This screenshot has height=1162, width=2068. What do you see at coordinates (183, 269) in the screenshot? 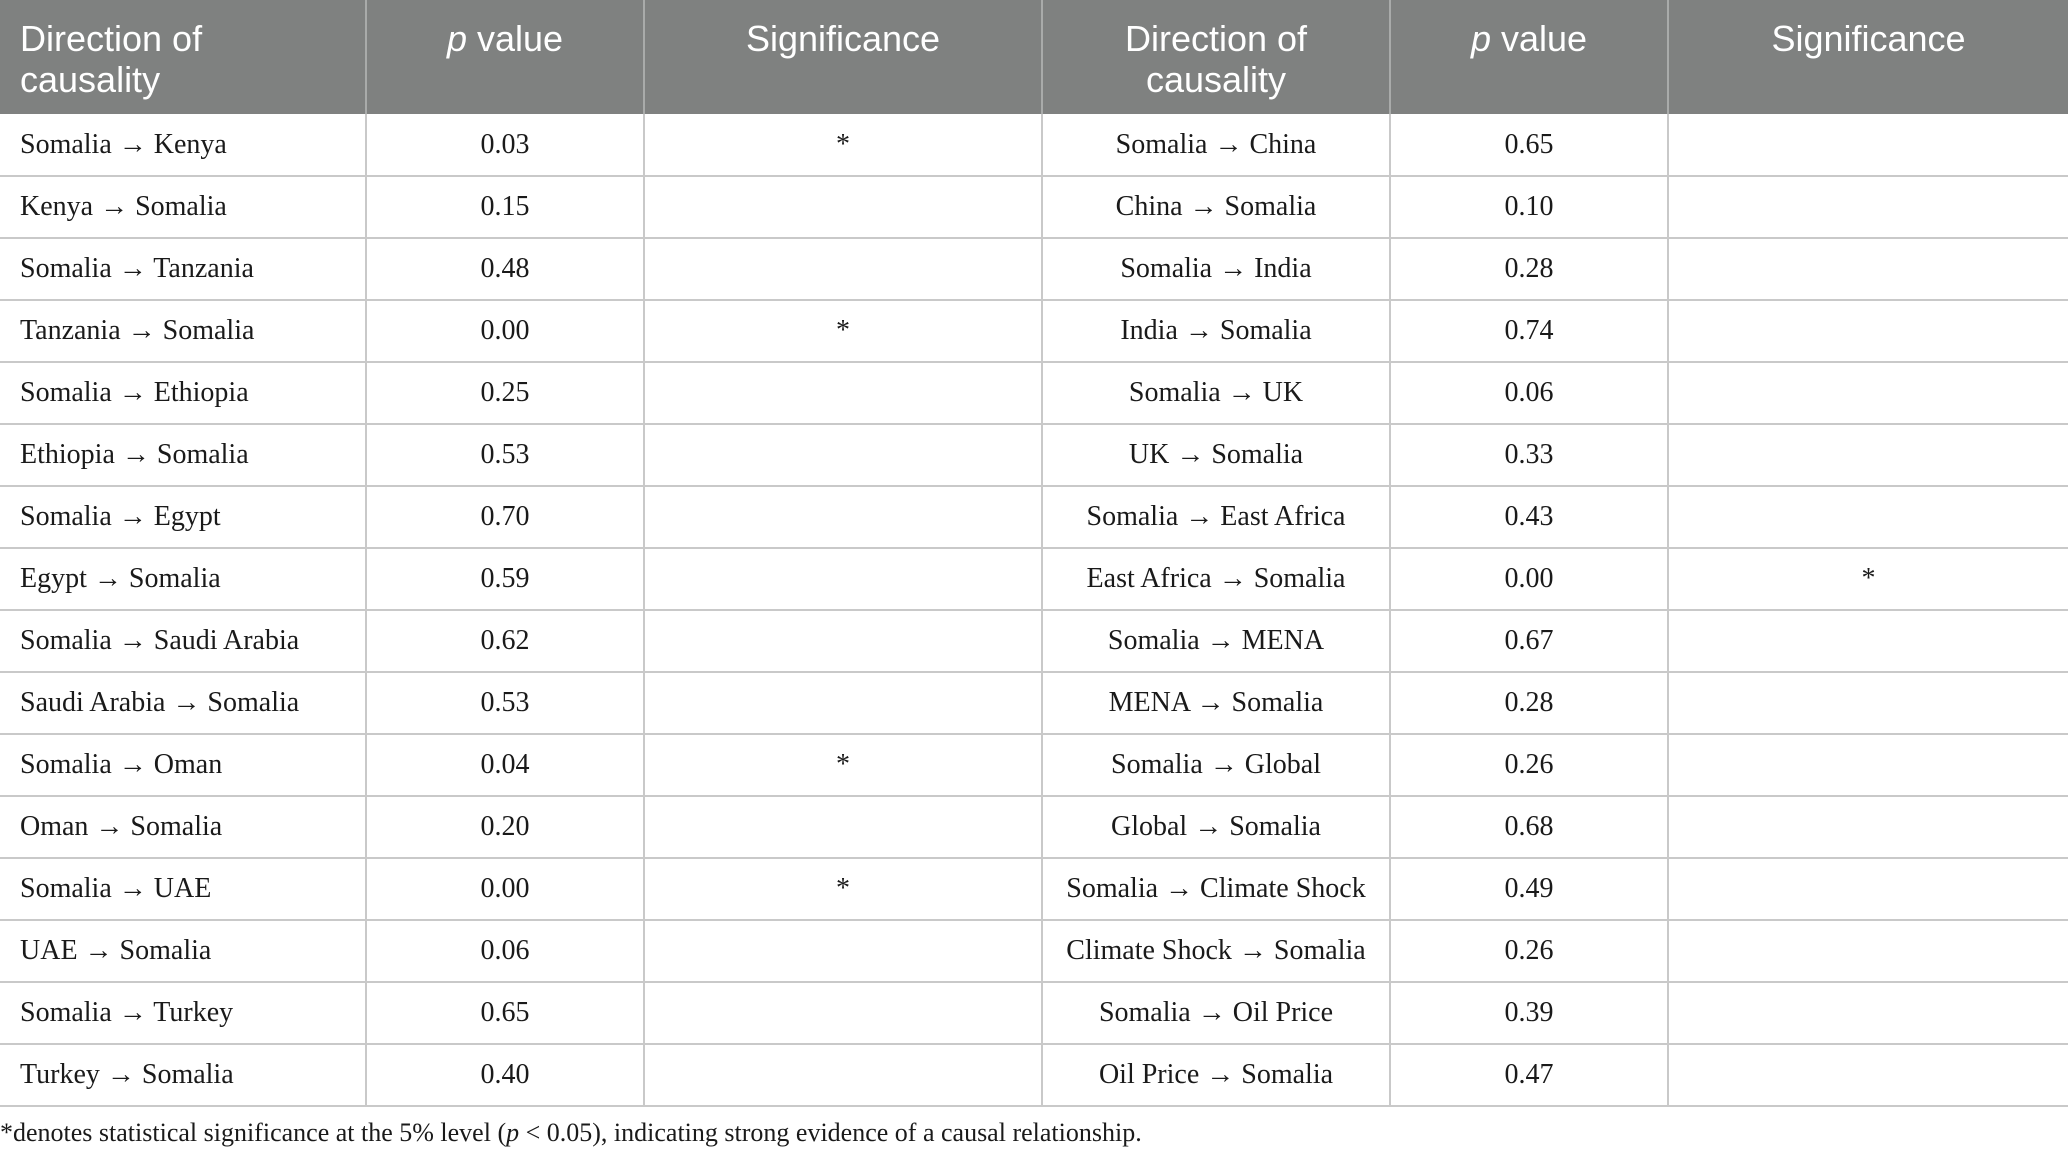
I see `cell-direction-1: Somalia → Tanzania` at bounding box center [183, 269].